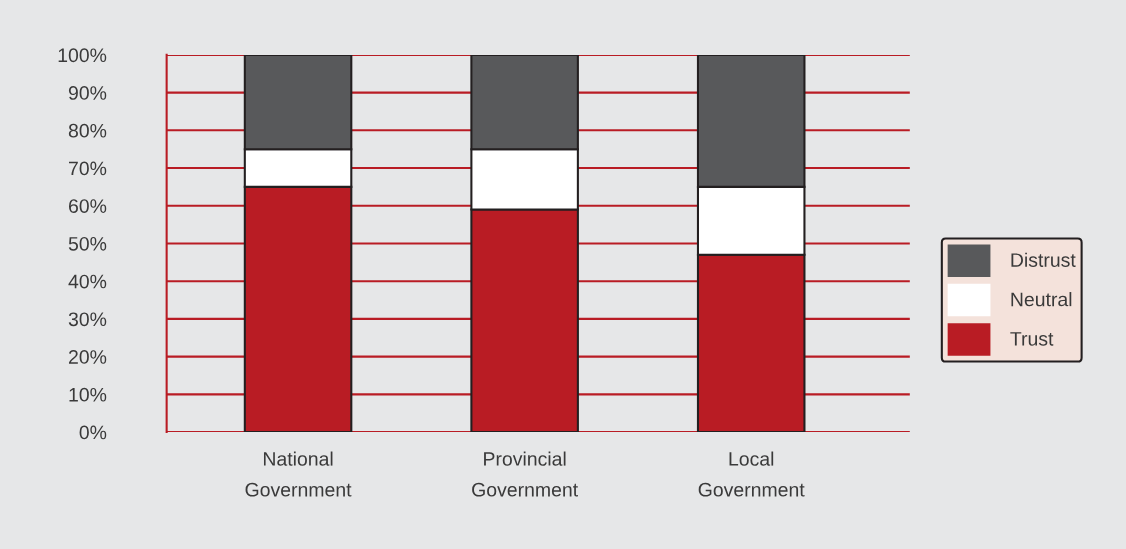  Describe the element at coordinates (525, 474) in the screenshot. I see `x-tick-label: Provincial Government` at that location.